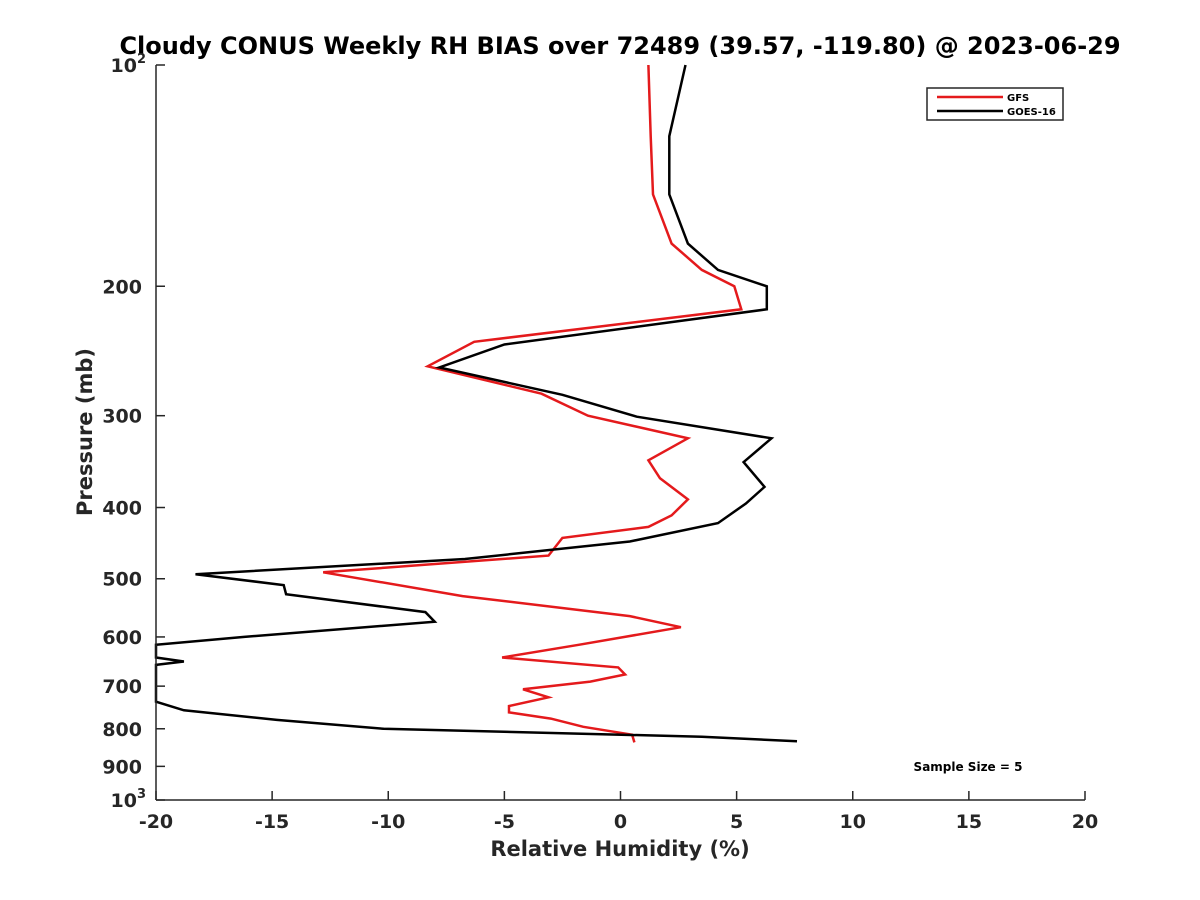 This screenshot has width=1200, height=900. I want to click on legend-label-gfs: GFS, so click(1018, 98).